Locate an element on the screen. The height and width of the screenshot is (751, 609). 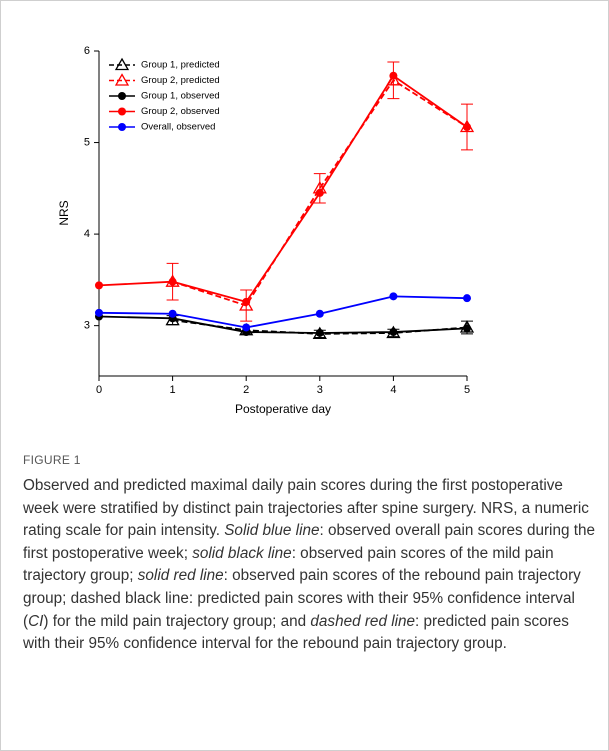
x-tick-label: 2 is located at coordinates (246, 390).